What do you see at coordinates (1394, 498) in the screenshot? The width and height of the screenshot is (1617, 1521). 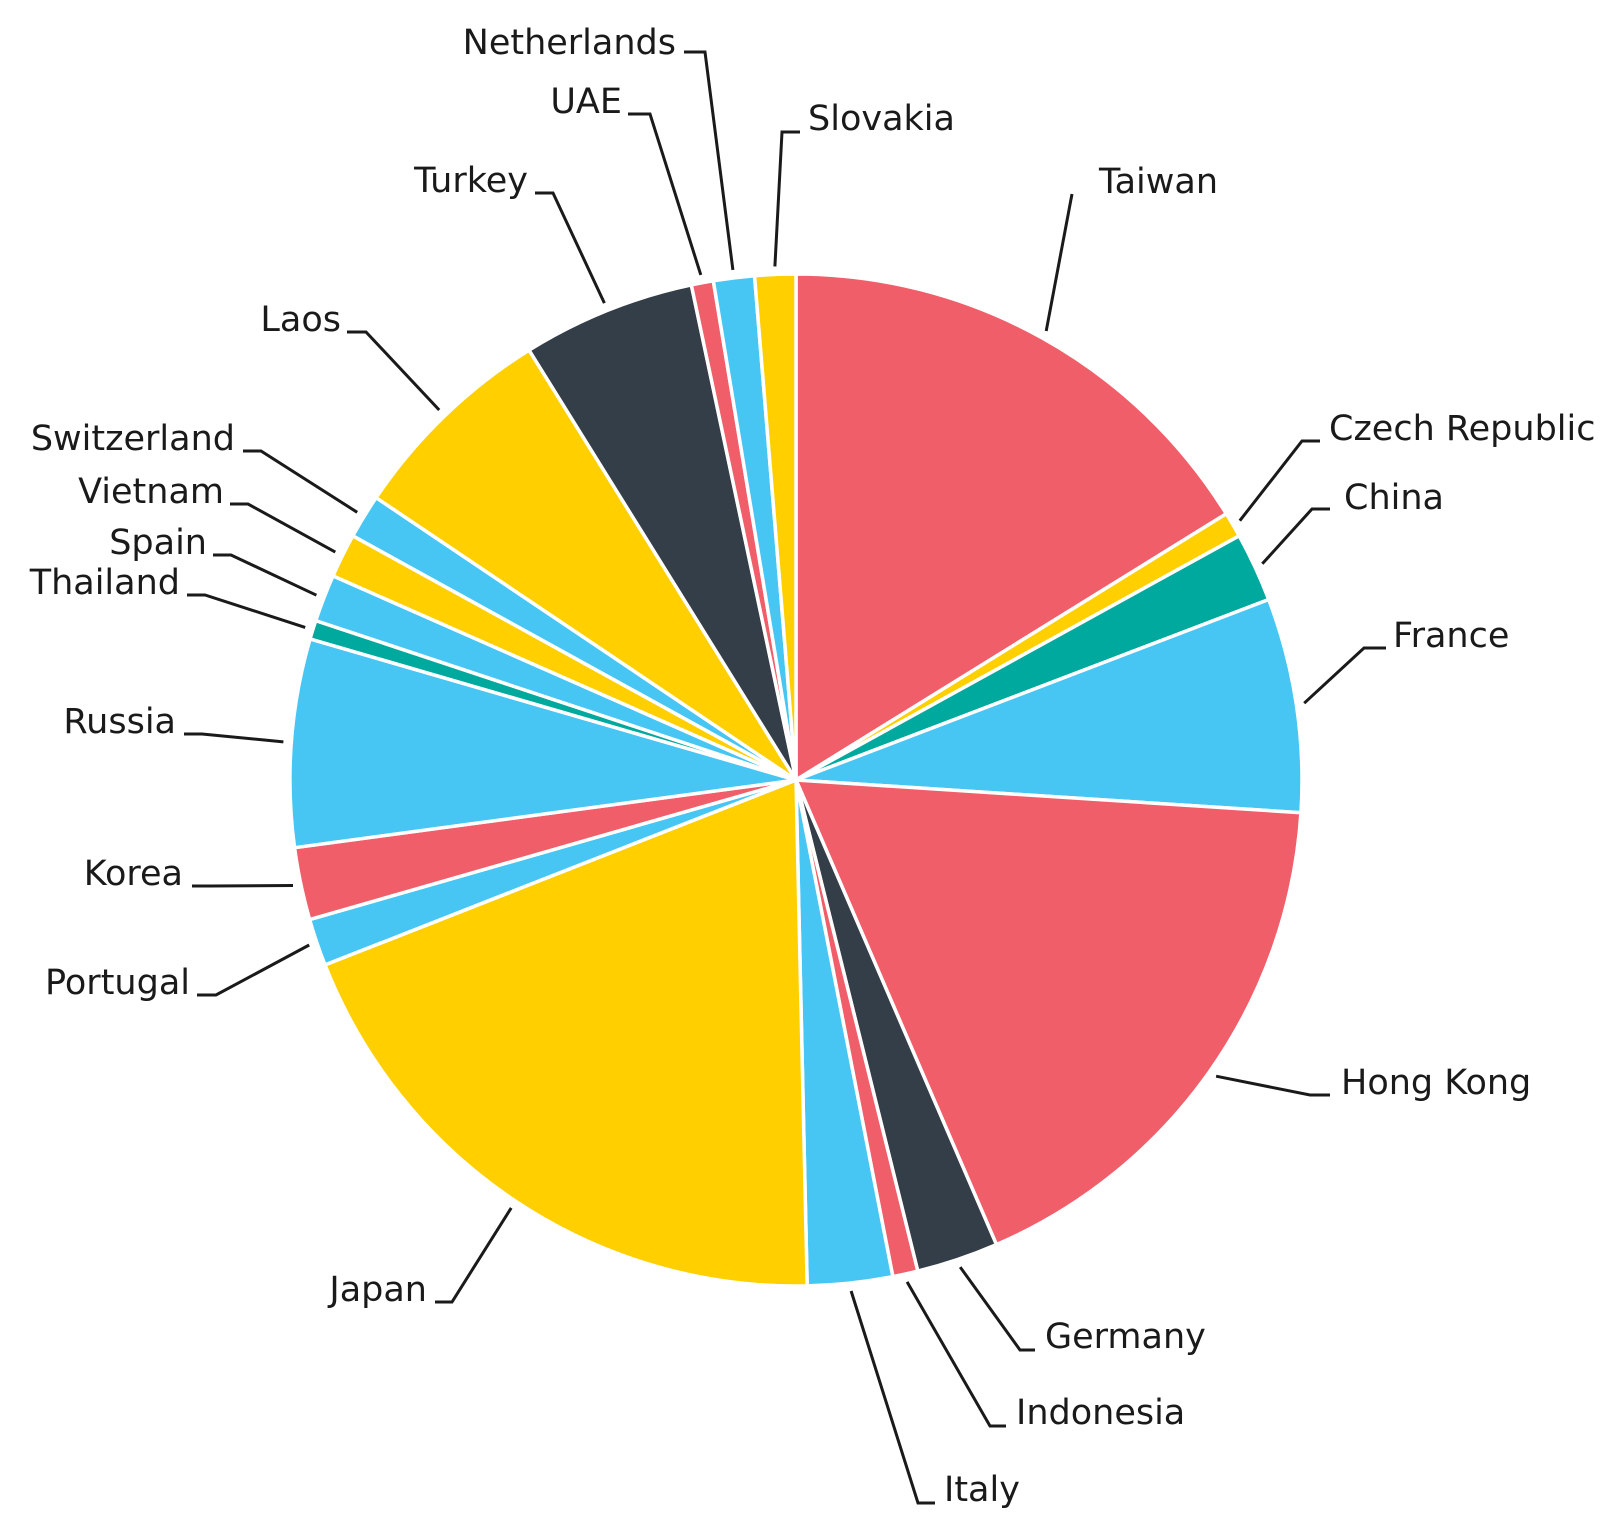 I see `label-china: China` at bounding box center [1394, 498].